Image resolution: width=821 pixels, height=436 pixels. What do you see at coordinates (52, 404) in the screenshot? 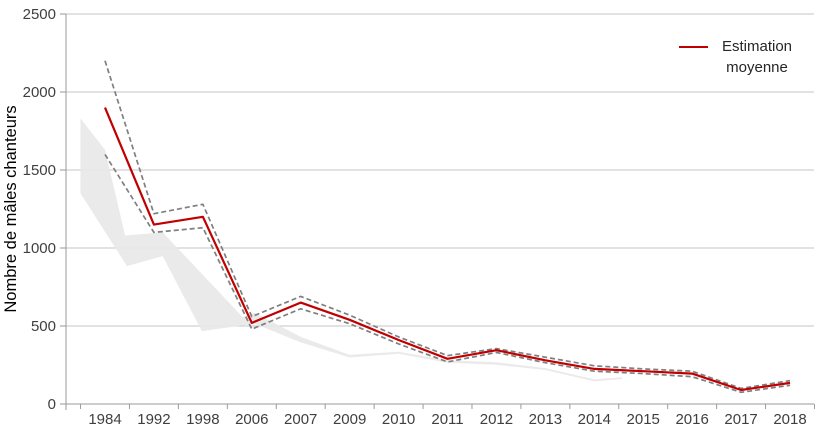
I see `y-tick-label: 0` at bounding box center [52, 404].